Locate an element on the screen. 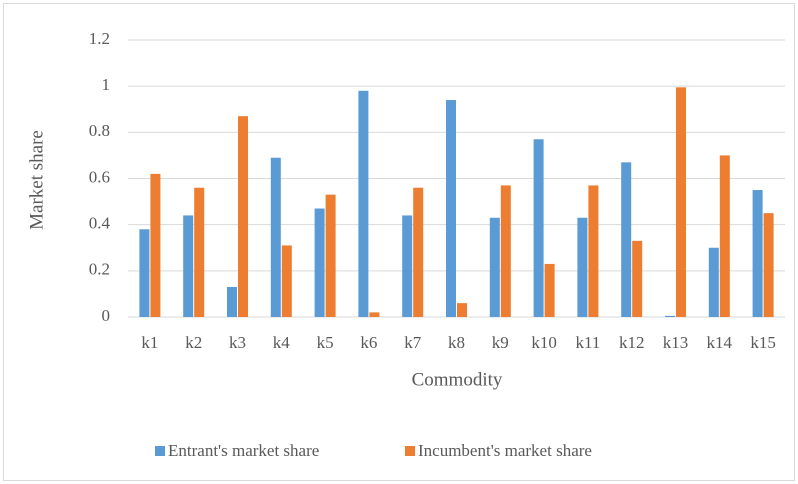 Image resolution: width=798 pixels, height=484 pixels. x-tick-label: k10 is located at coordinates (544, 342).